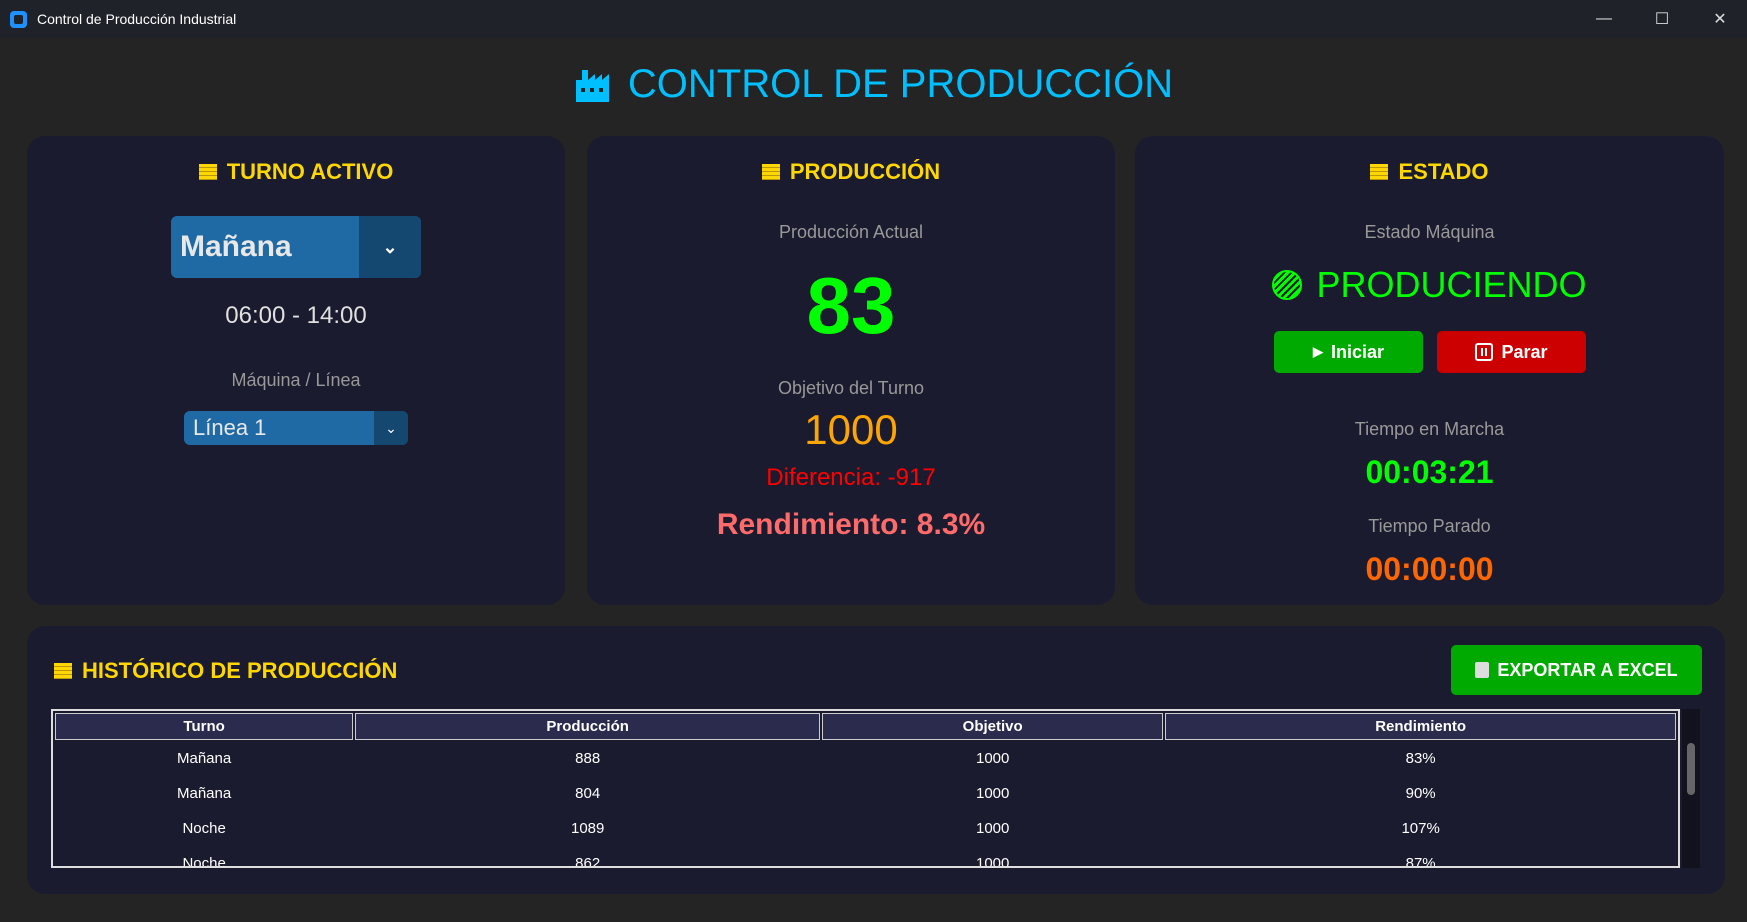 This screenshot has height=922, width=1747. I want to click on actual-label: Producción Actual, so click(851, 232).